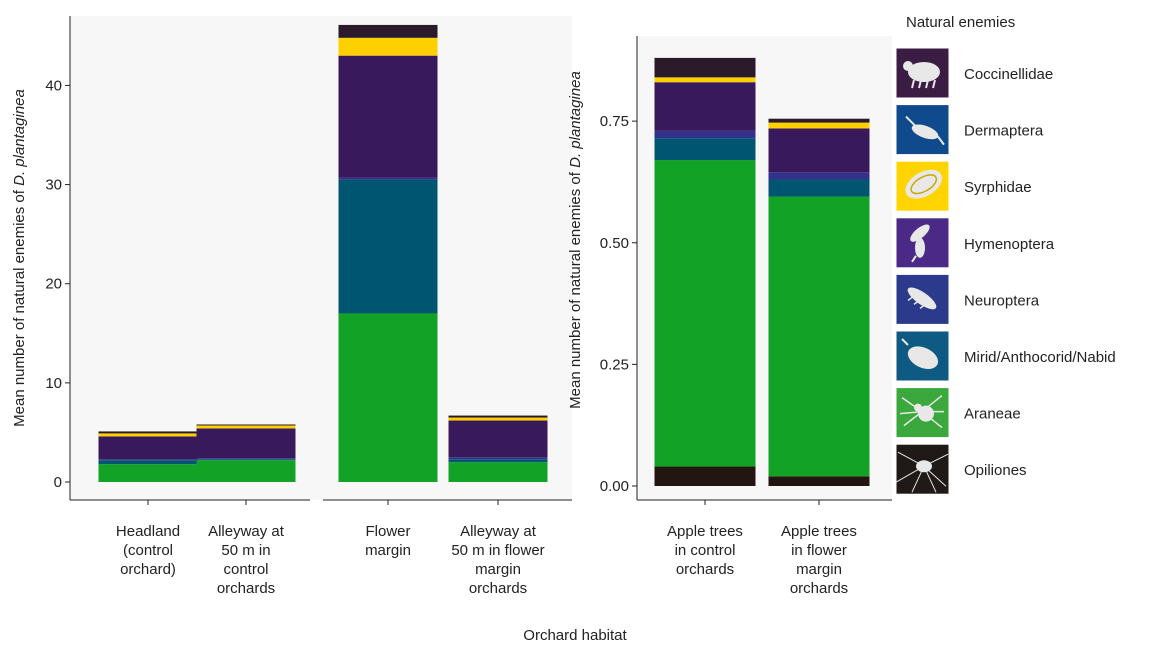  What do you see at coordinates (1002, 300) in the screenshot?
I see `legend-label: Neuroptera` at bounding box center [1002, 300].